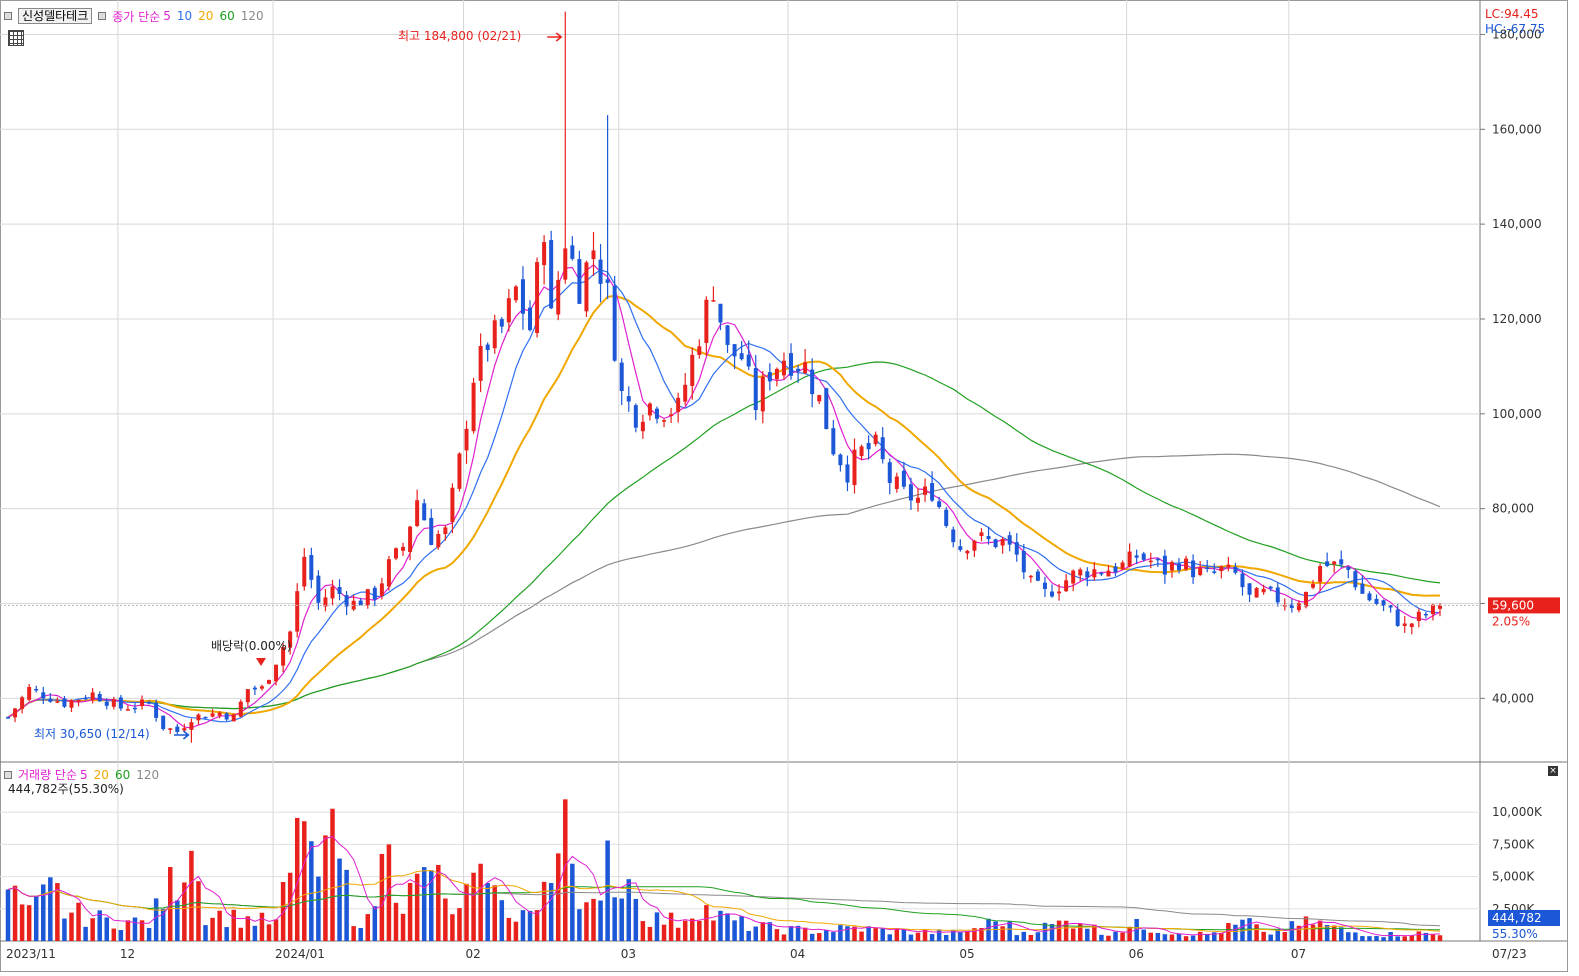 This screenshot has width=1579, height=976. Describe the element at coordinates (92, 734) in the screenshot. I see `low-annotation: 최저 30,650 (12/14)` at that location.